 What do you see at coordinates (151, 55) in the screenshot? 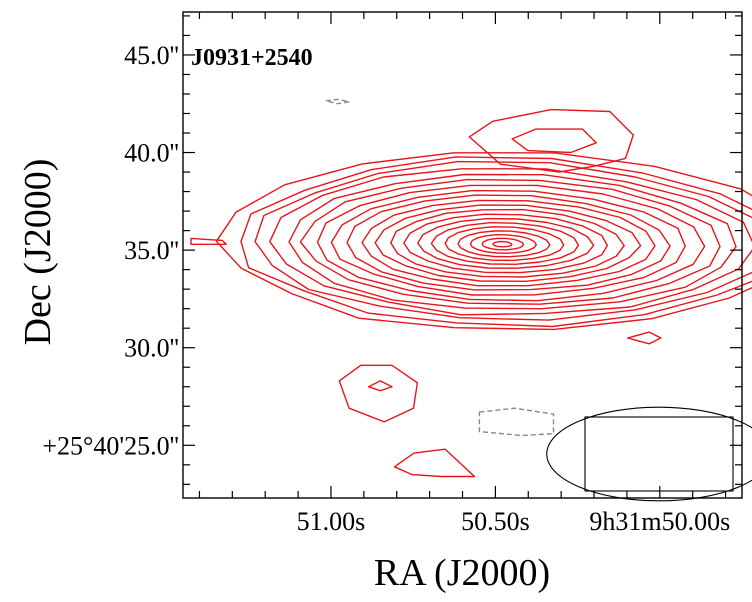
I see `y-tick-label: 45.0''` at bounding box center [151, 55].